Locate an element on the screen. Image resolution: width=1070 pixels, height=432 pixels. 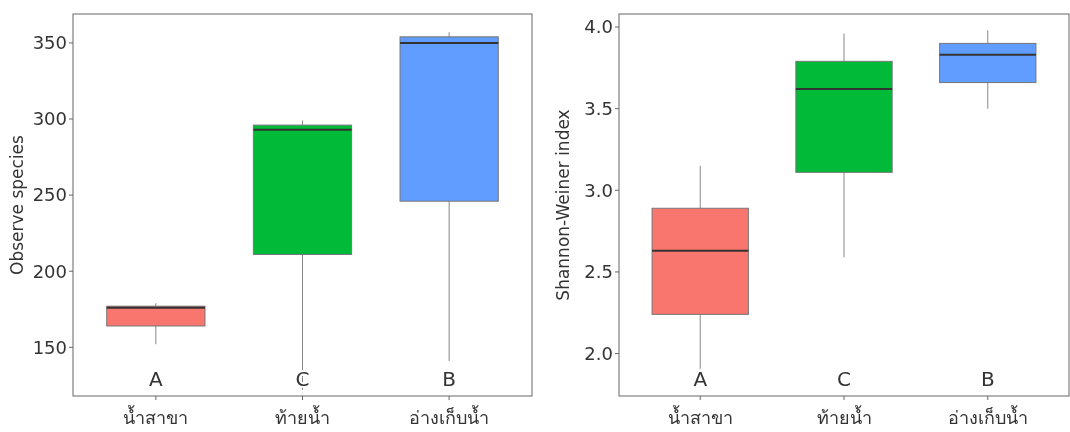
y-axis-title: Observe species is located at coordinates (17, 204).